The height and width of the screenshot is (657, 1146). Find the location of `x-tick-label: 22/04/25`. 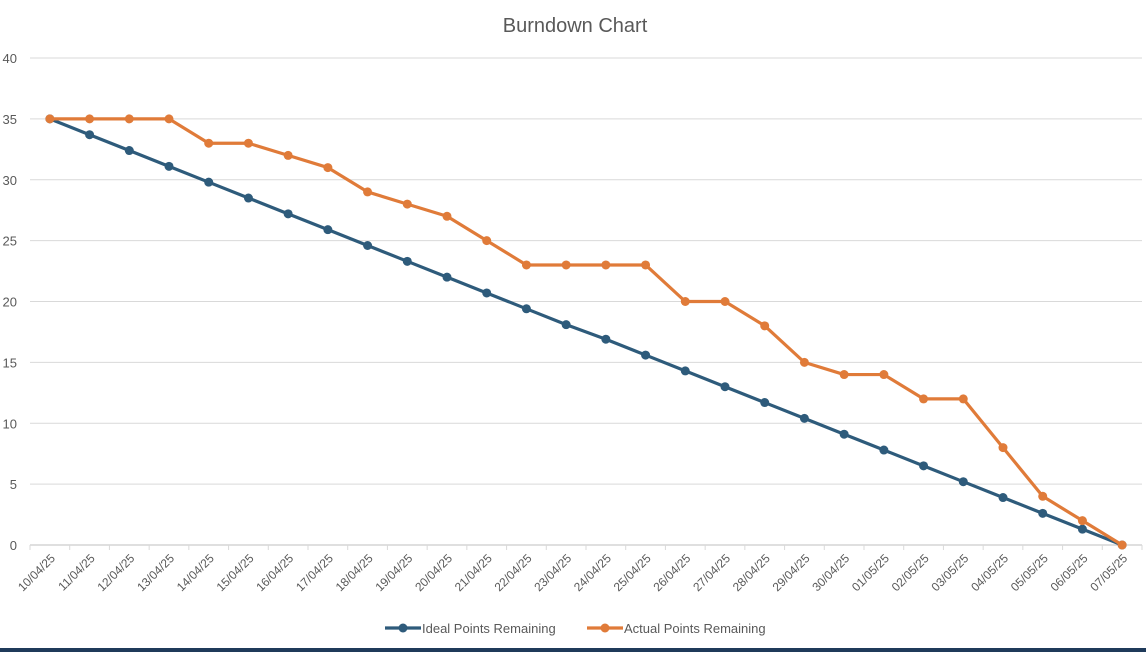

x-tick-label: 22/04/25 is located at coordinates (513, 572).